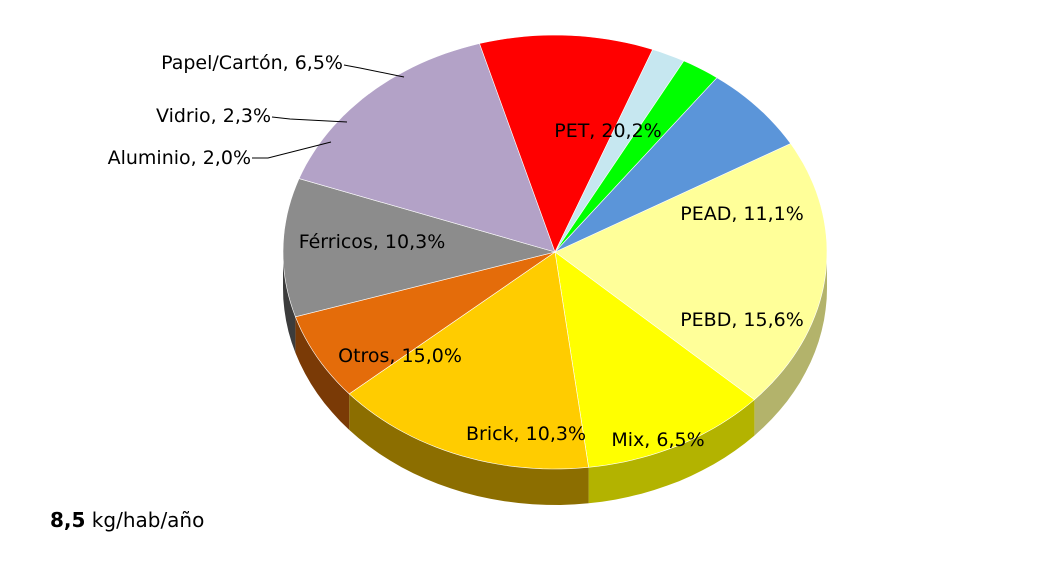 Image resolution: width=1050 pixels, height=567 pixels. I want to click on slice-pead, so click(654, 359).